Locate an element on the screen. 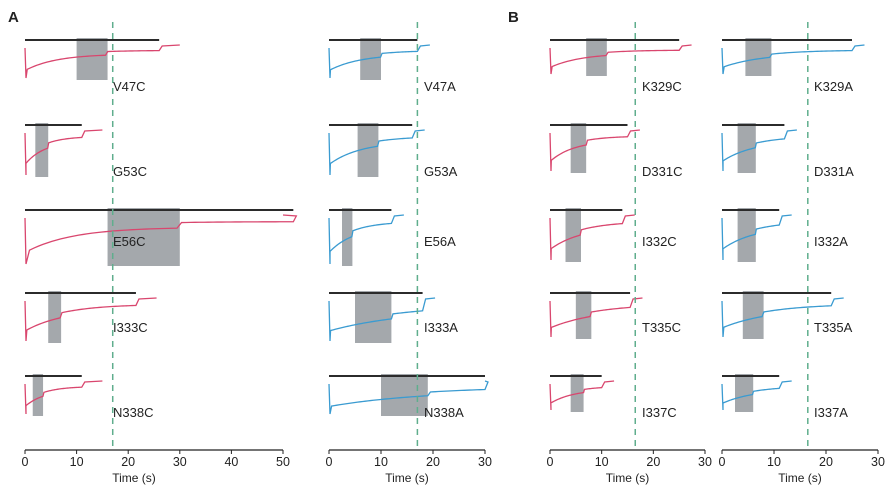 Image resolution: width=892 pixels, height=496 pixels. trace-label: D331A is located at coordinates (834, 171).